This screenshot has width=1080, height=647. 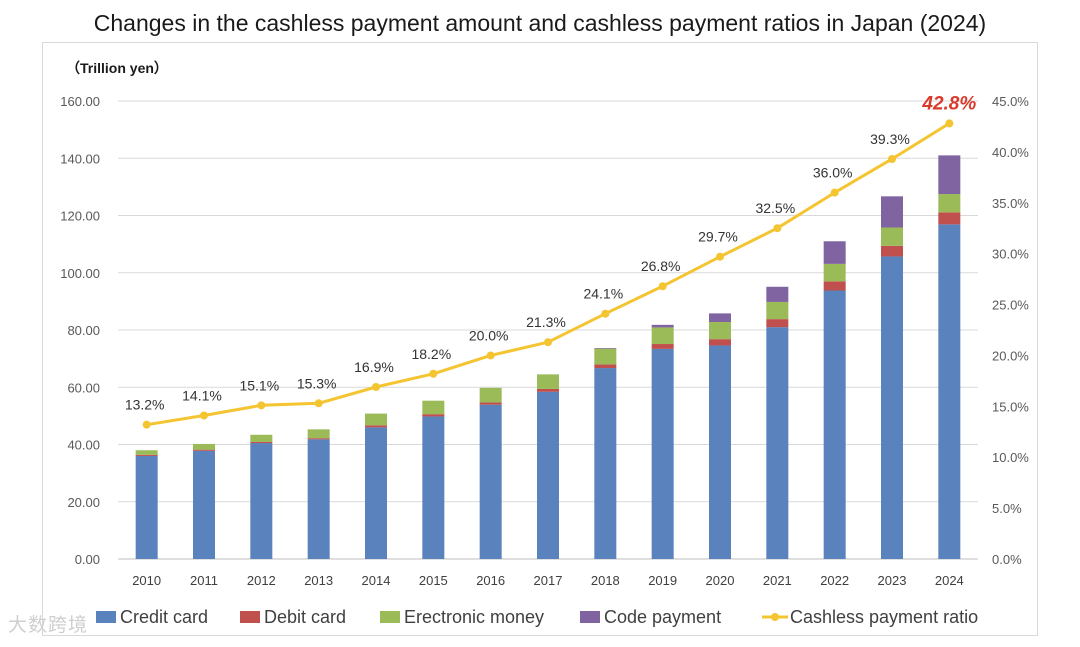 What do you see at coordinates (204, 580) in the screenshot?
I see `x-tick-label: 2011` at bounding box center [204, 580].